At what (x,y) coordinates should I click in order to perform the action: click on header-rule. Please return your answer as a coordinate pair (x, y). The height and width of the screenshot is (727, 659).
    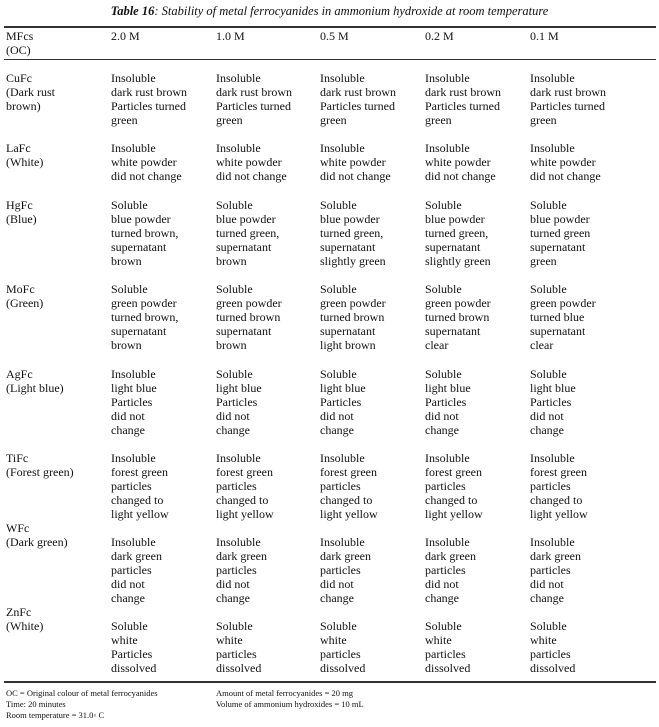
    Looking at the image, I should click on (330, 59).